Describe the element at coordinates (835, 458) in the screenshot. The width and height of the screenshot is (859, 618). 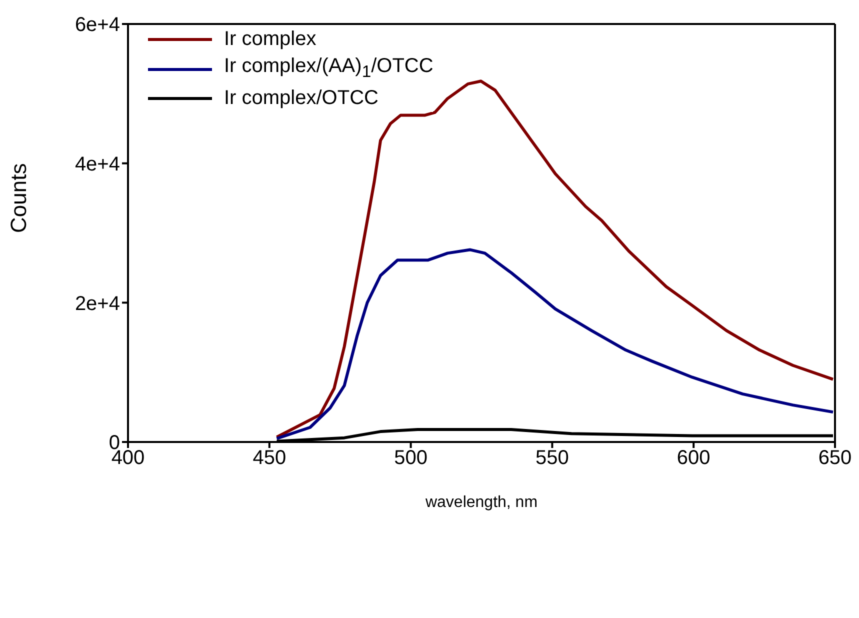
I see `x-tick-label: 650` at that location.